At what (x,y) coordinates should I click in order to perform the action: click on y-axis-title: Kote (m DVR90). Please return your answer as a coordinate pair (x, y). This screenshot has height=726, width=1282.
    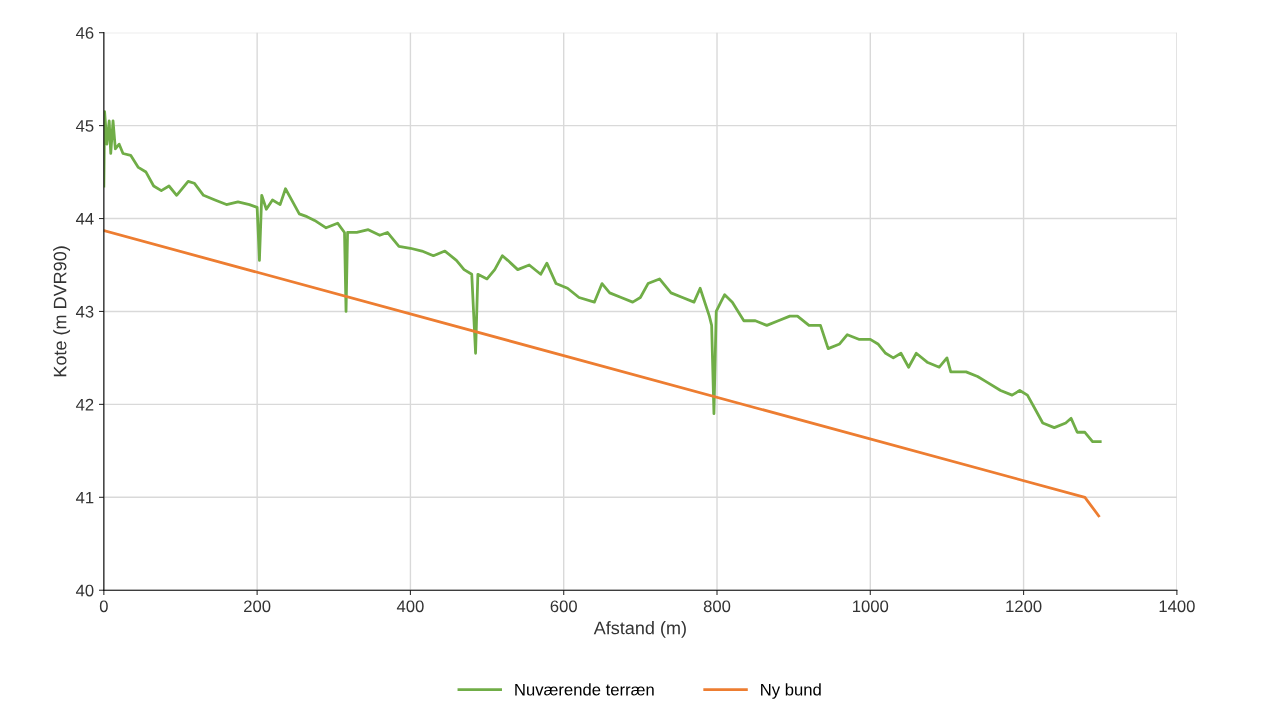
    Looking at the image, I should click on (62, 311).